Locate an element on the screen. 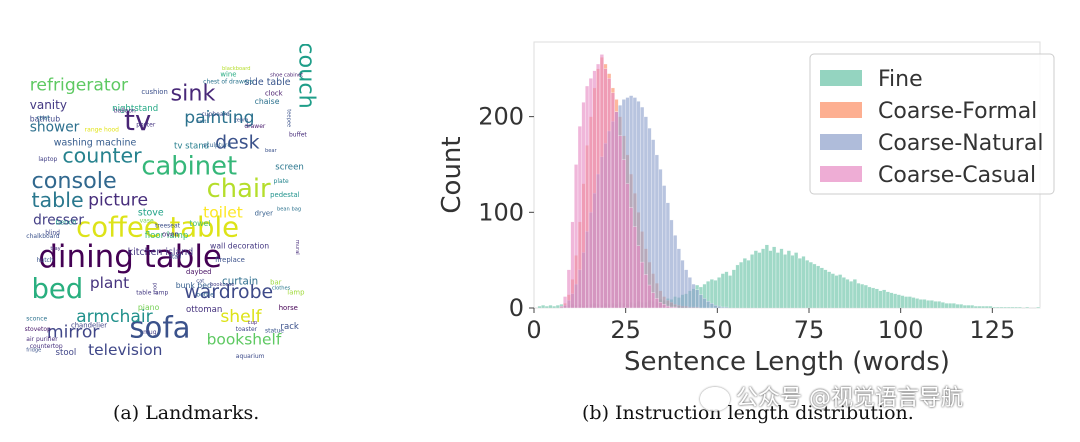 The image size is (1080, 442). wordcloud-word: bed is located at coordinates (57, 289).